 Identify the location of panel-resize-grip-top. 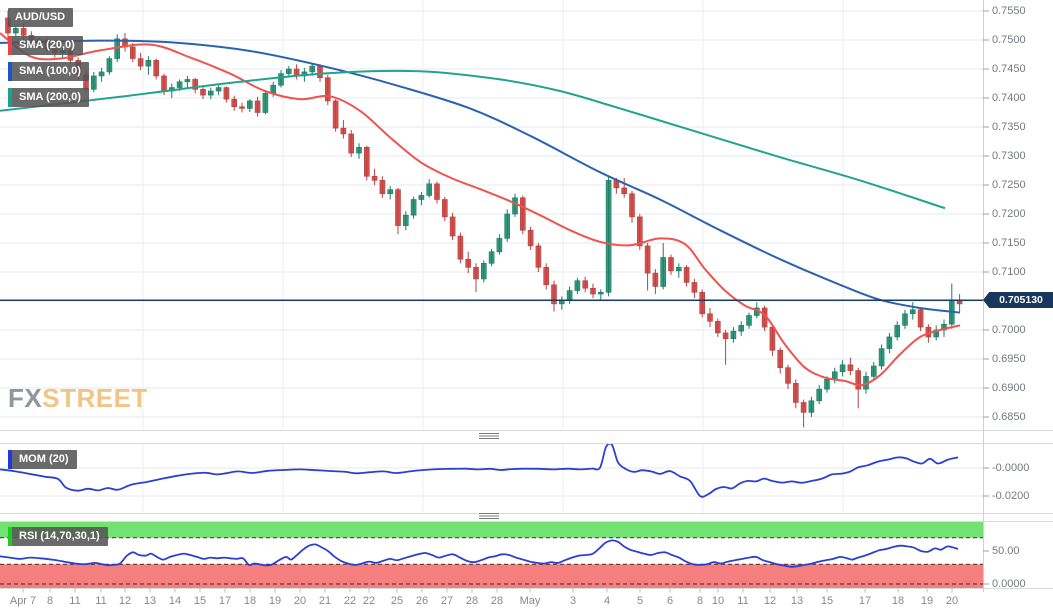
(489, 437).